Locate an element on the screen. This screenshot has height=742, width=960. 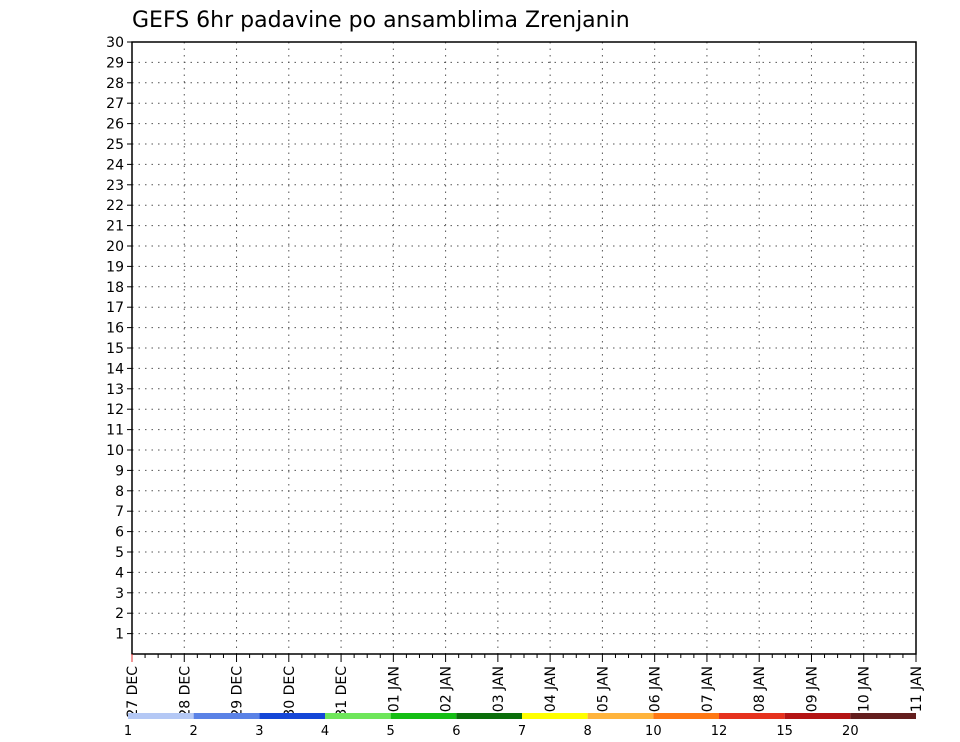
y-tick-label: 22 is located at coordinates (115, 206).